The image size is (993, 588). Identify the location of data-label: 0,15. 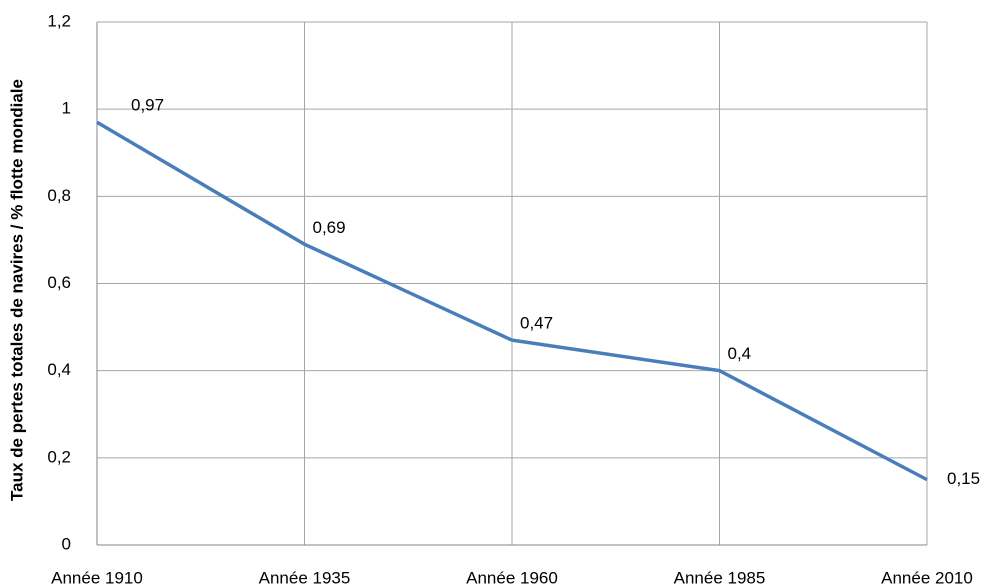
(963, 478).